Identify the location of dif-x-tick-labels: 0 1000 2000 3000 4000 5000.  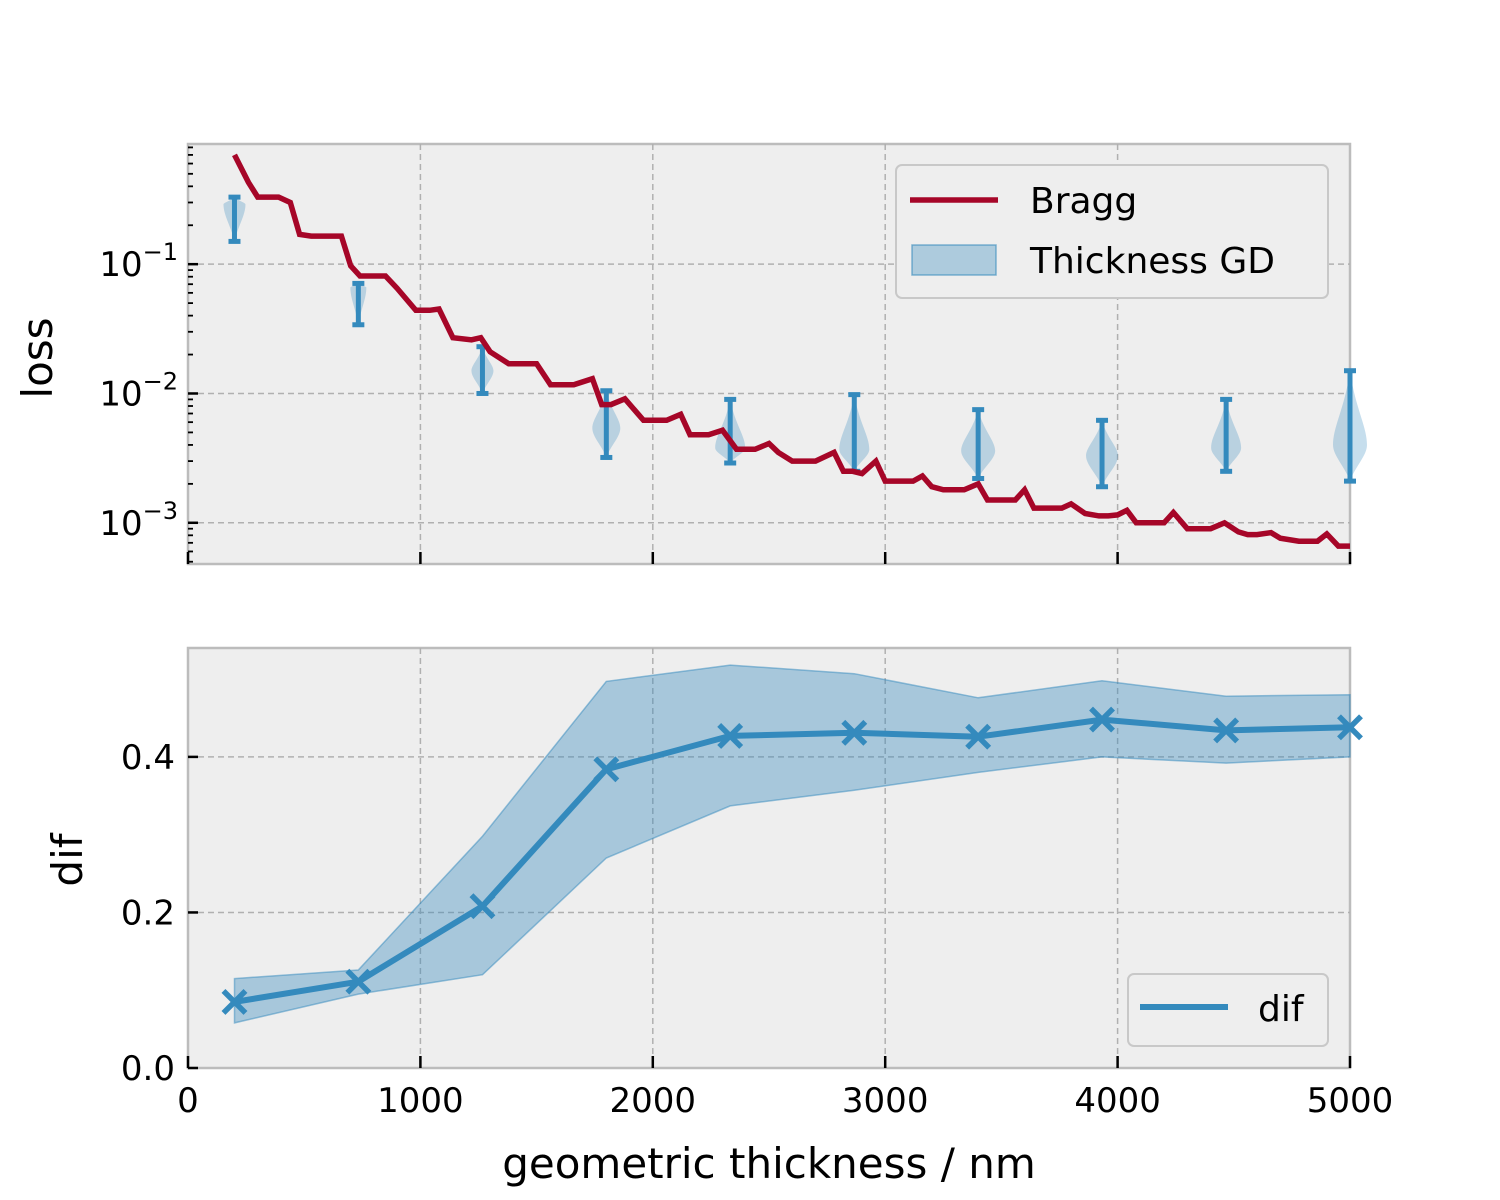
(785, 1101).